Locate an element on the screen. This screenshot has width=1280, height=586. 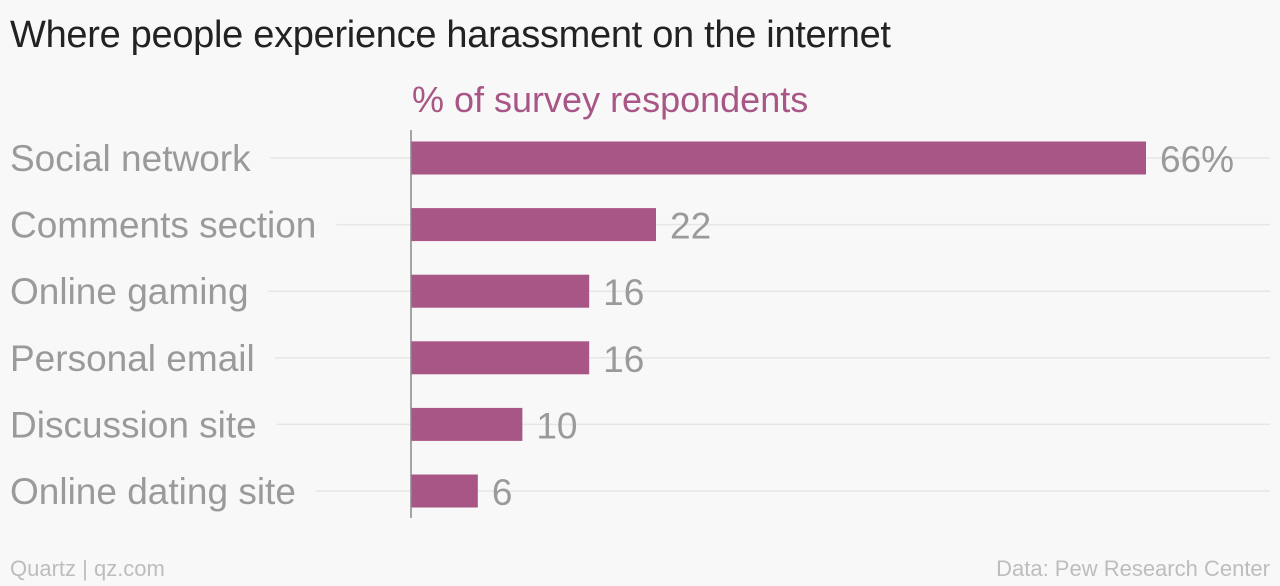
category-label: Comments section is located at coordinates (163, 225).